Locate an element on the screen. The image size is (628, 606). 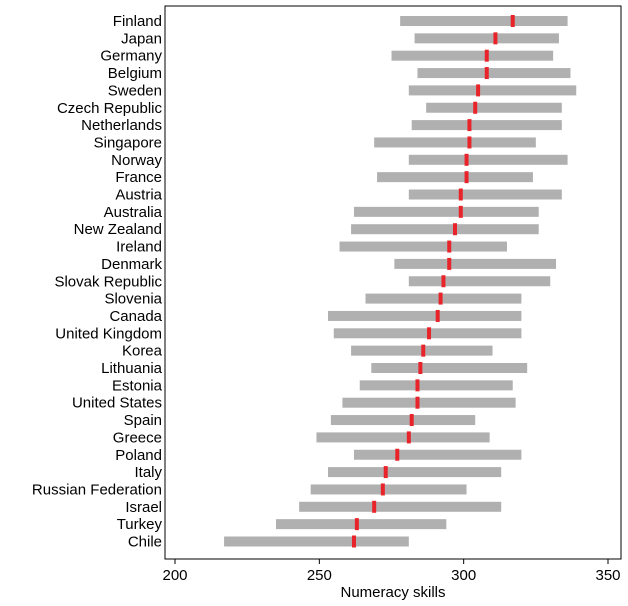
range-bar-slovenia is located at coordinates (443, 298).